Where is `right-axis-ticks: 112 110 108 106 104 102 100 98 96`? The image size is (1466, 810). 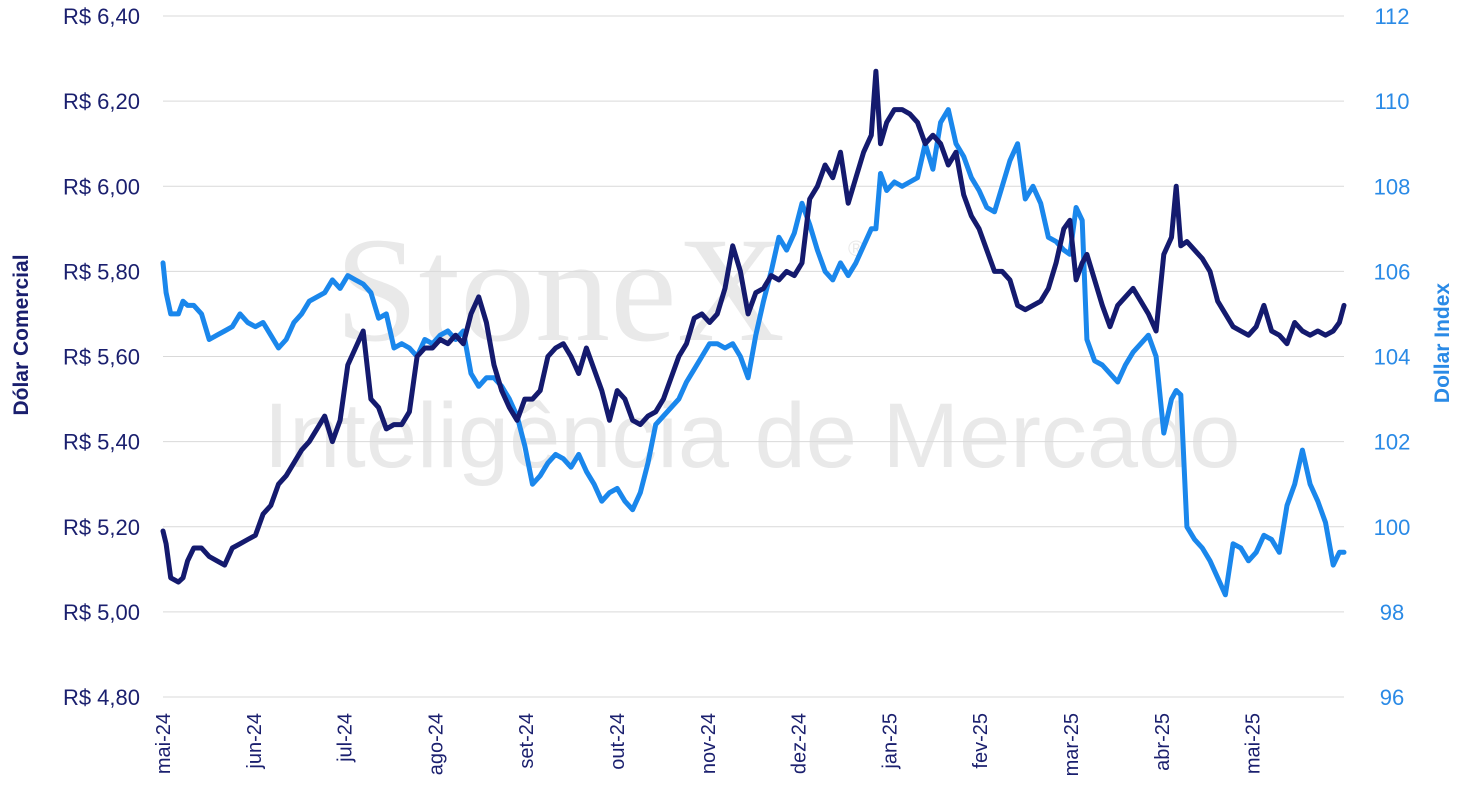 right-axis-ticks: 112 110 108 106 104 102 100 98 96 is located at coordinates (1392, 357).